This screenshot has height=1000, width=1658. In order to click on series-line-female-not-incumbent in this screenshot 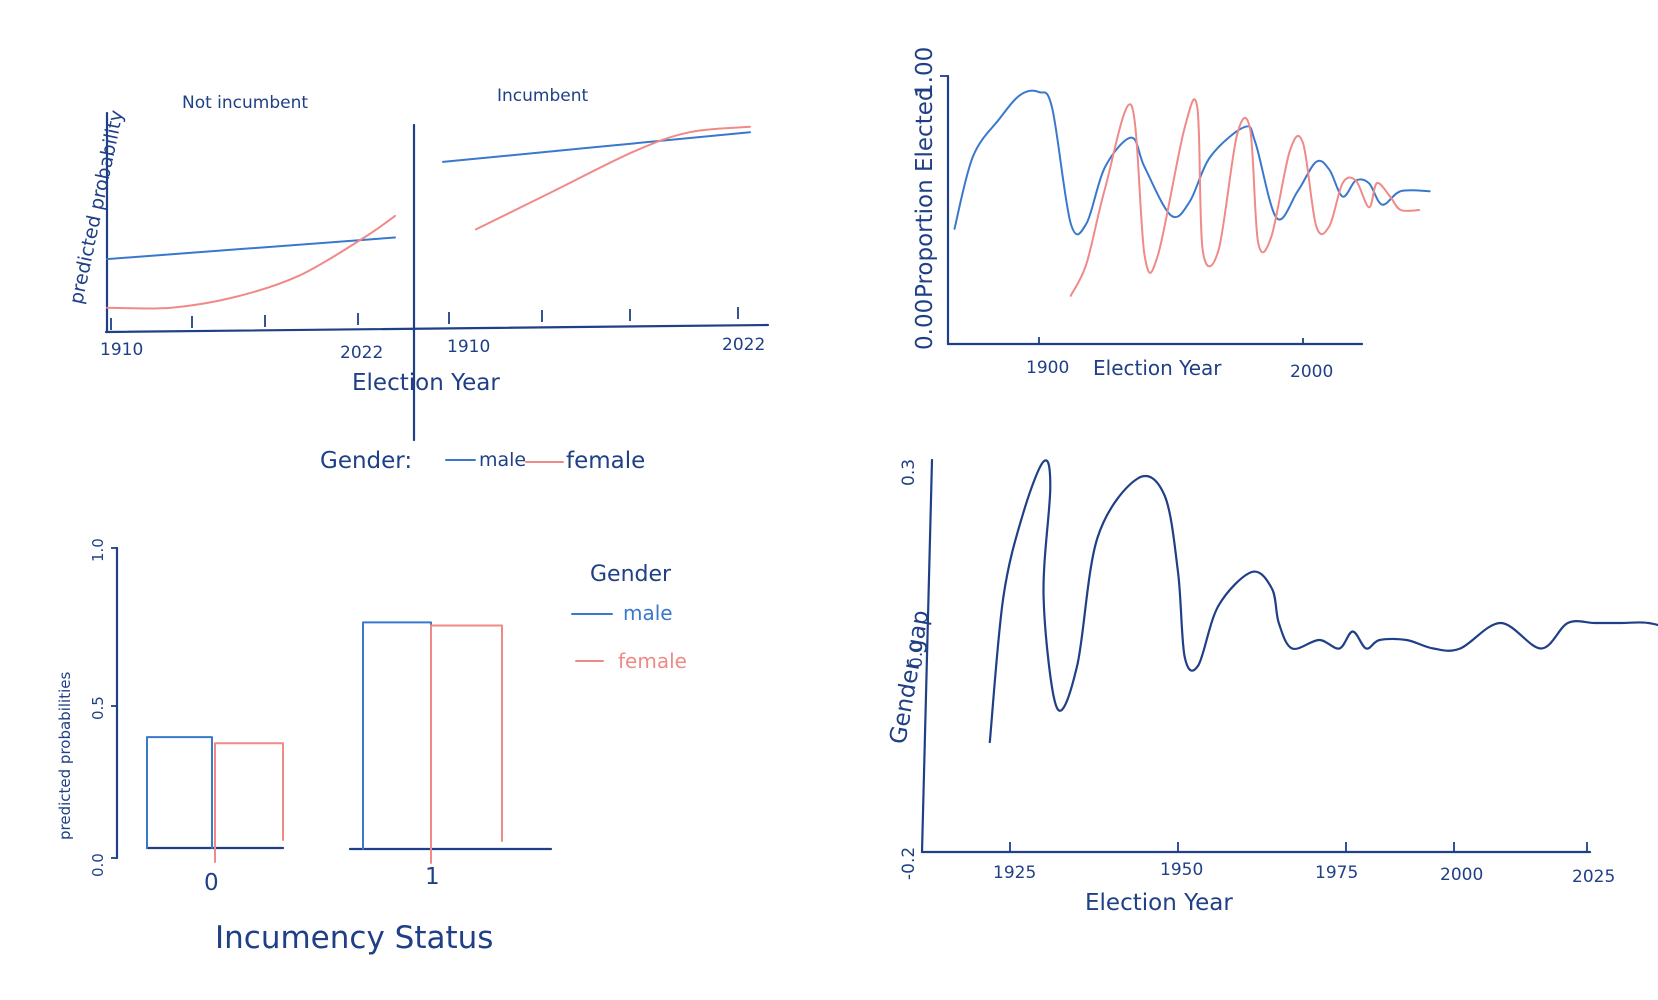, I will do `click(251, 262)`.